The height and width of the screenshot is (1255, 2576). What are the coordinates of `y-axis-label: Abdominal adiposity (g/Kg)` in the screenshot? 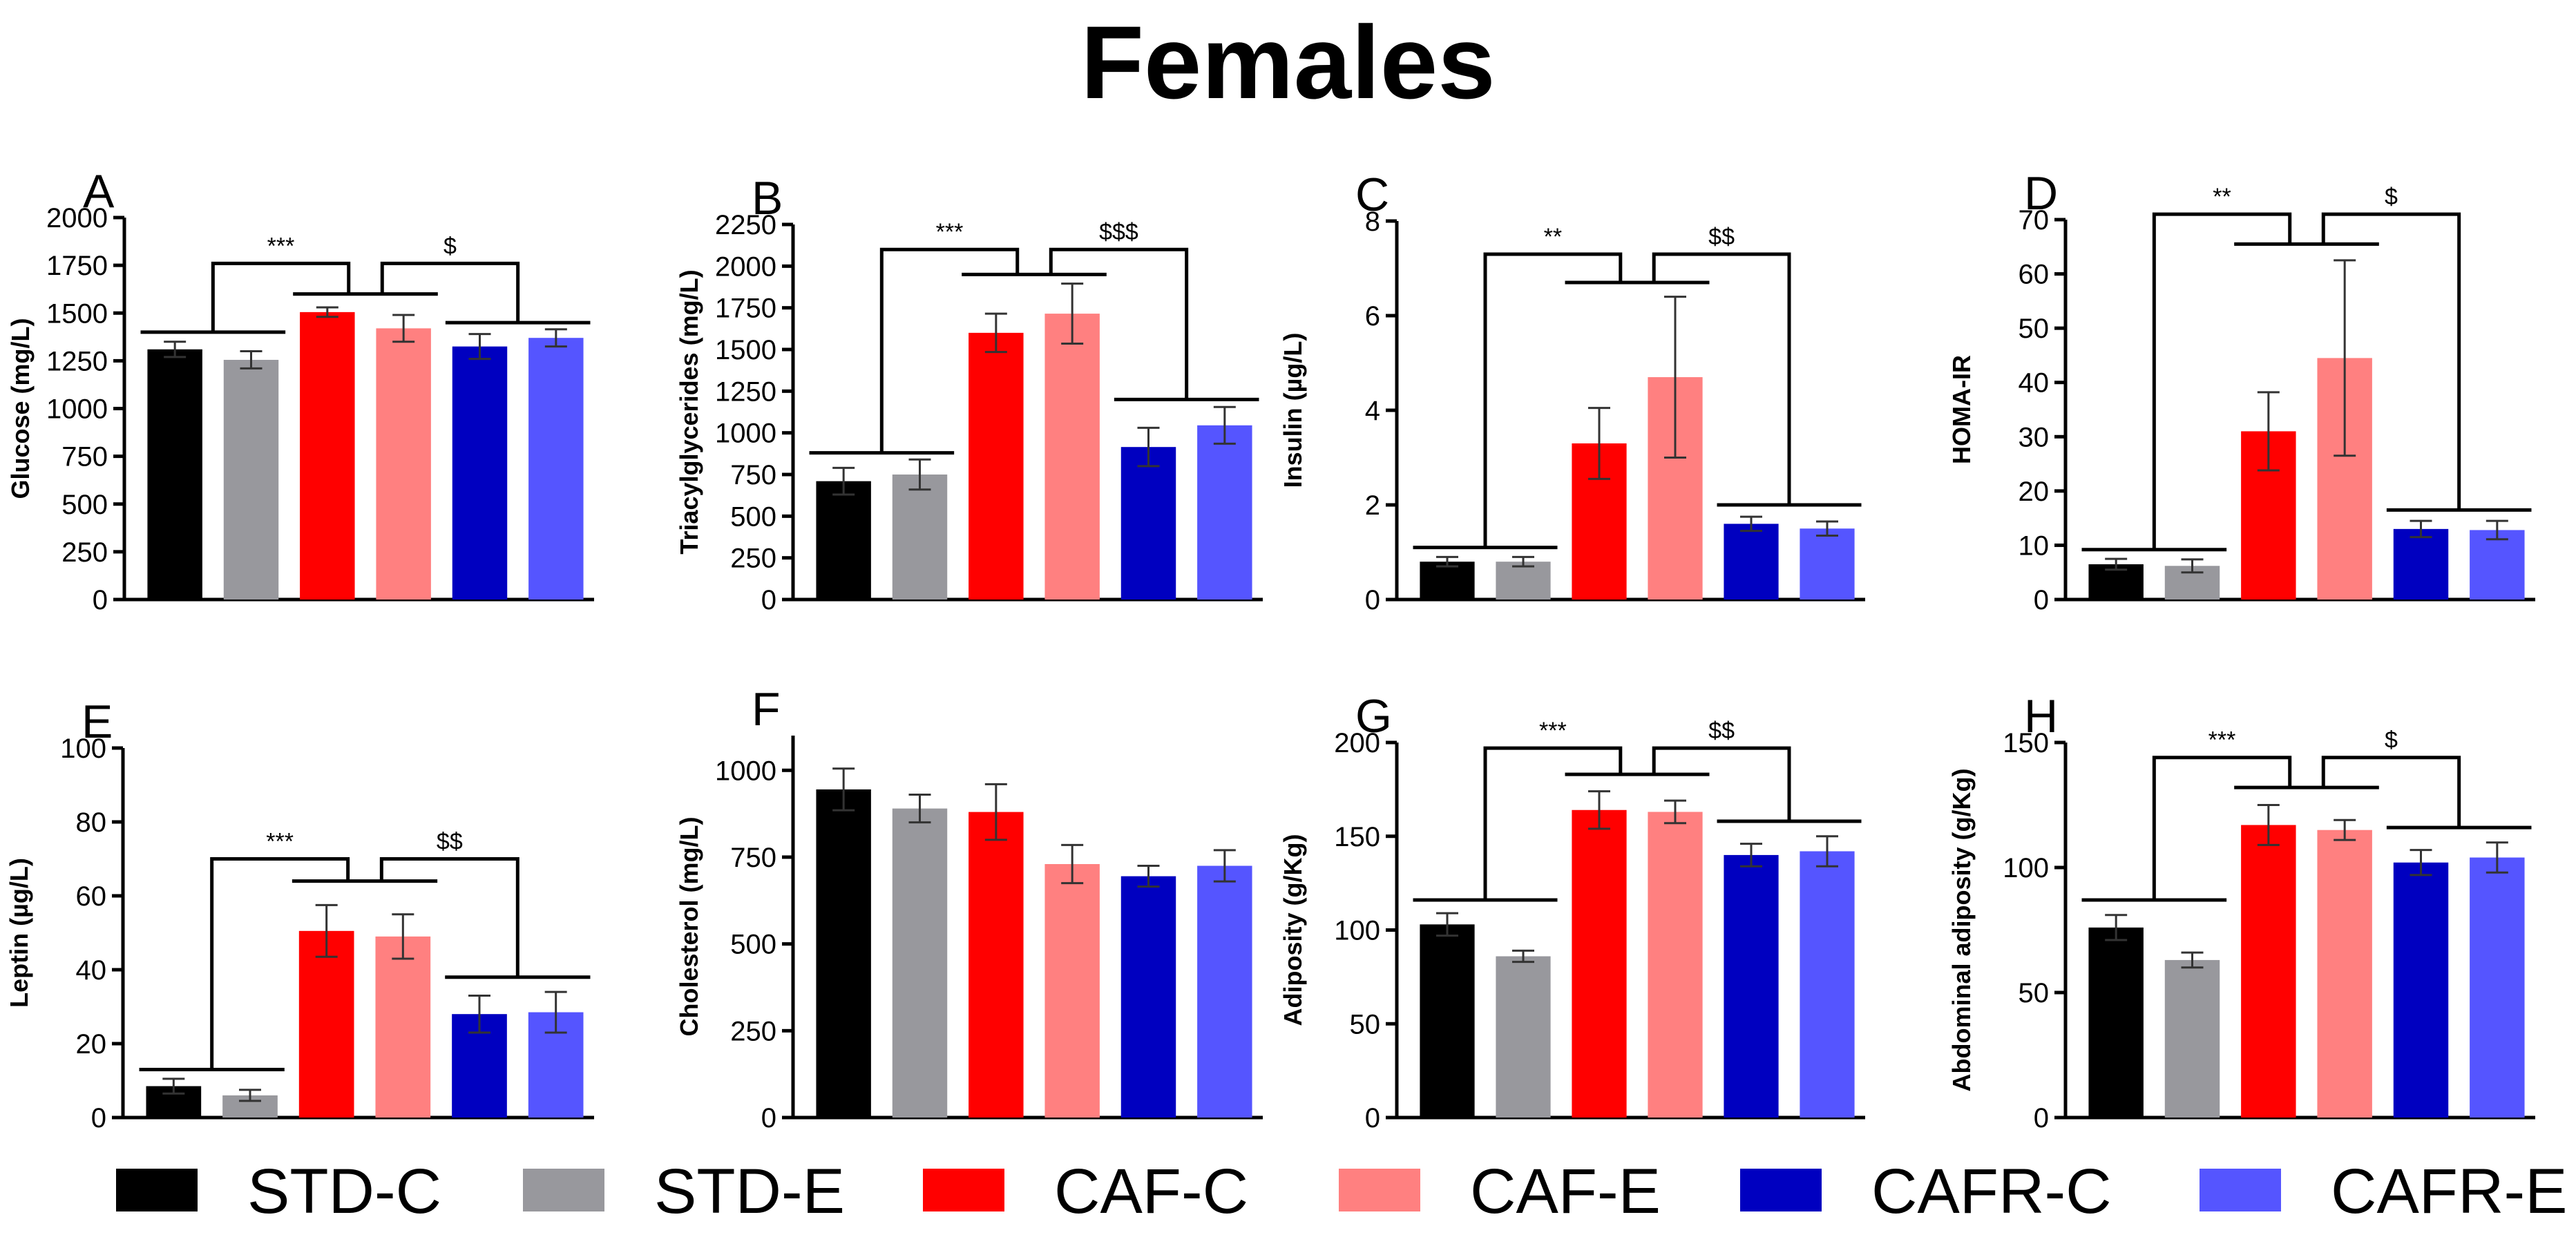 It's located at (1961, 930).